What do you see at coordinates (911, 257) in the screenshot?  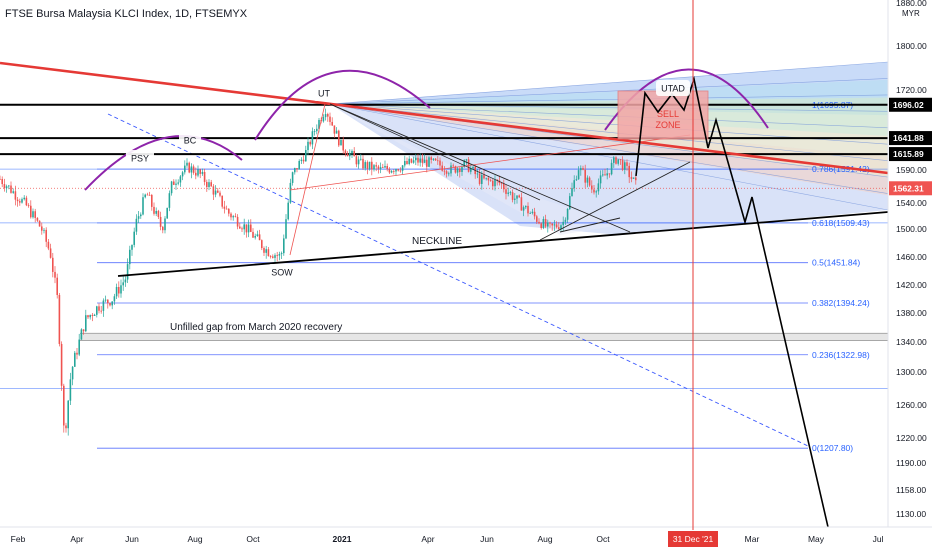 I see `price-tick-label: 1460.00` at bounding box center [911, 257].